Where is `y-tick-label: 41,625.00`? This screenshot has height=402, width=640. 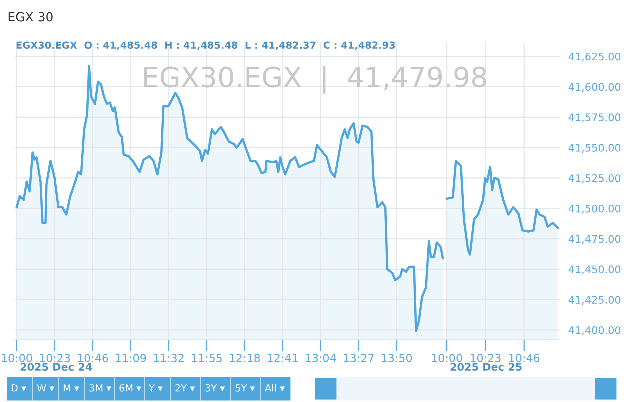 y-tick-label: 41,625.00 is located at coordinates (594, 57).